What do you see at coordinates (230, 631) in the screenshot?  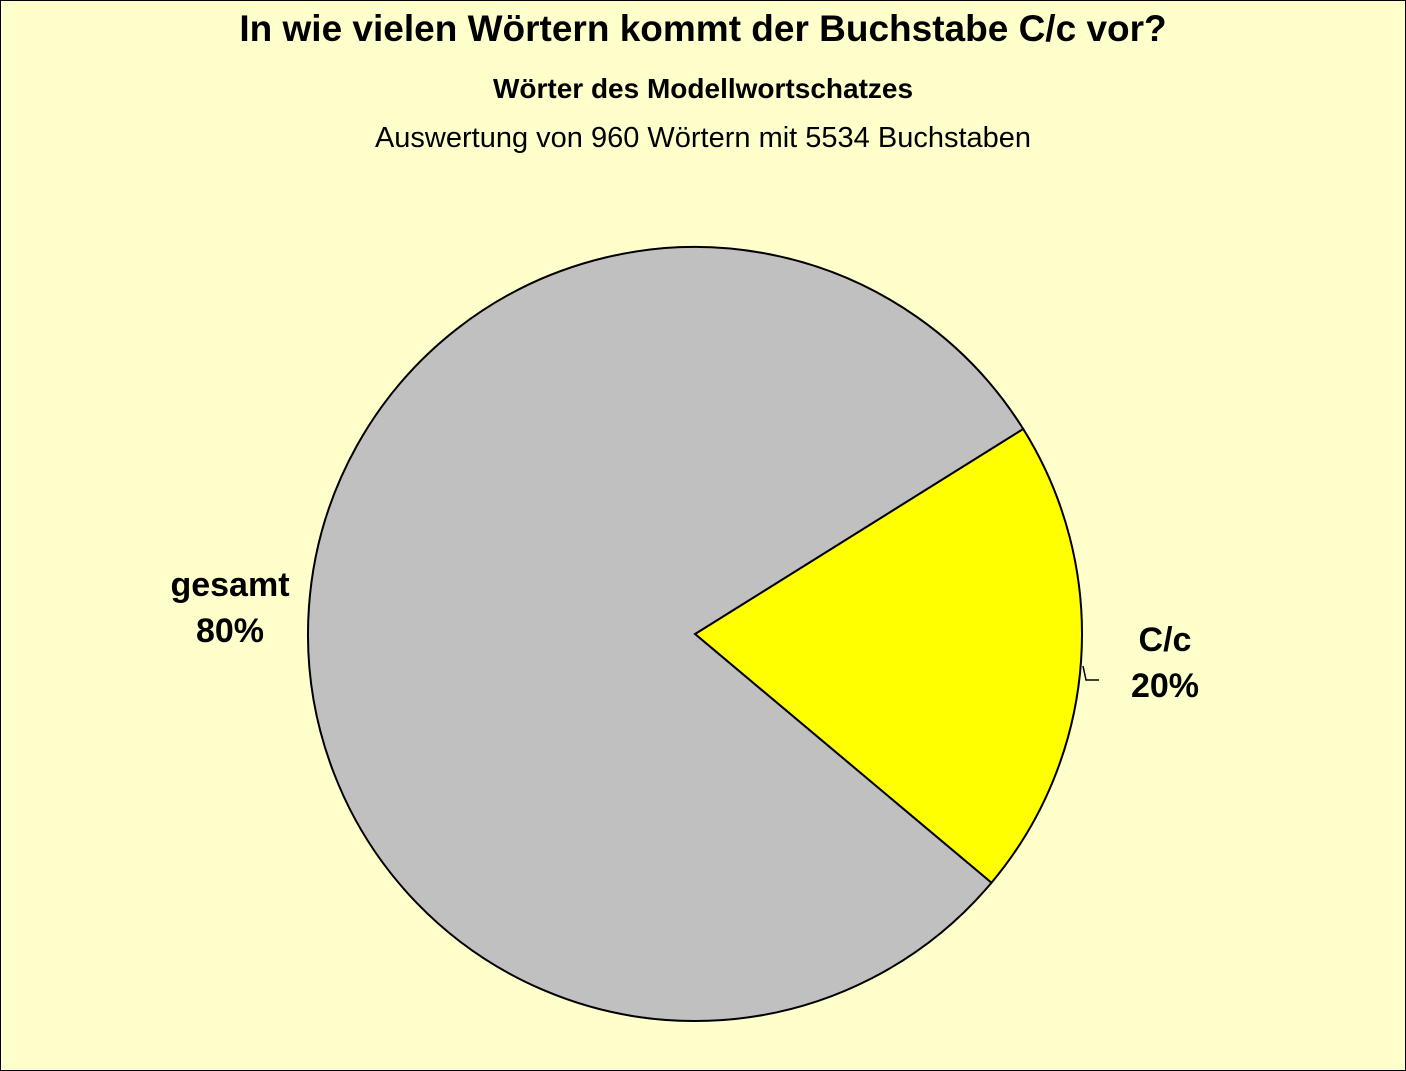 I see `slice-label-gesamt-value: 80%` at bounding box center [230, 631].